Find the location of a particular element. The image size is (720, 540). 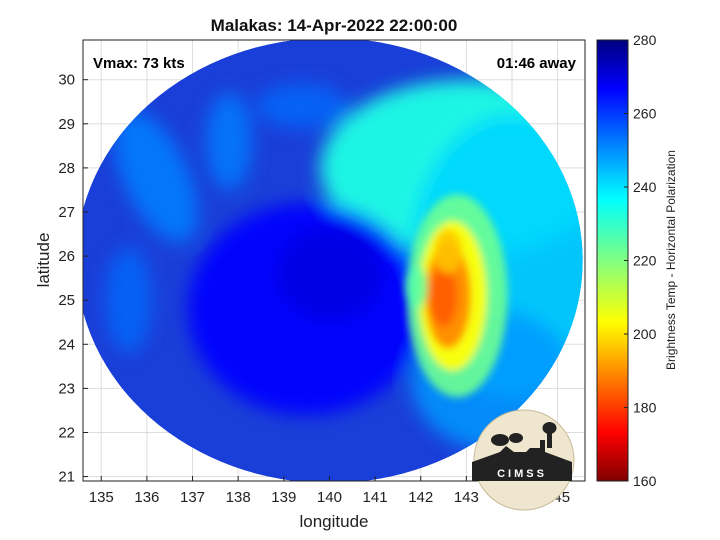

y-axis: 21 22 23 24 25 26 27 28 29 30 is located at coordinates (73, 279).